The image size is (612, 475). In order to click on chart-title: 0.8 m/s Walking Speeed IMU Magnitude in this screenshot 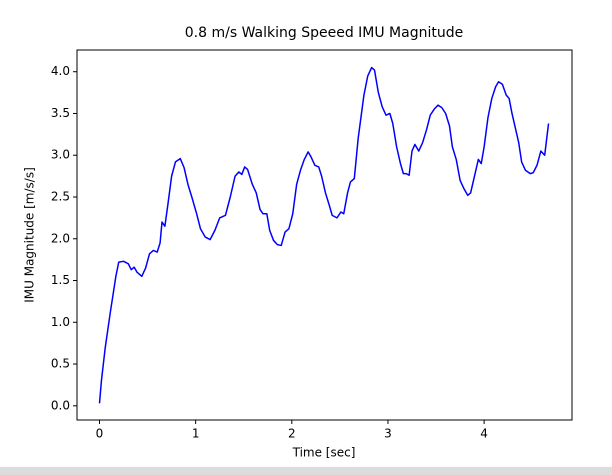, I will do `click(324, 33)`.